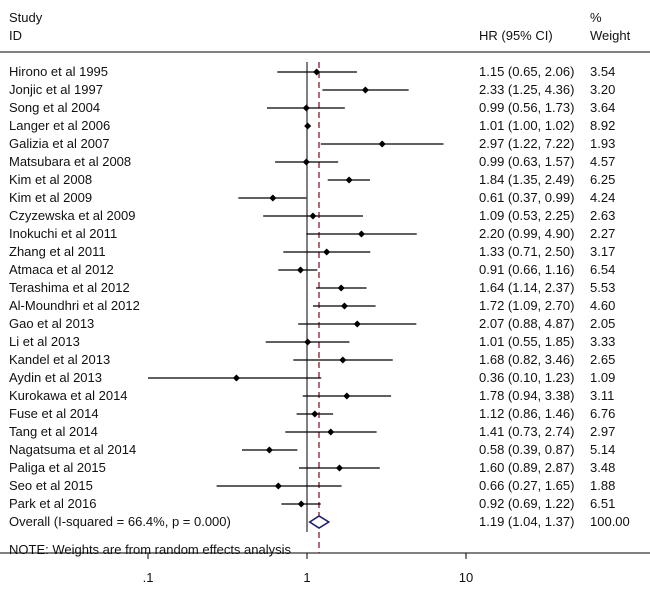  I want to click on weight-value: 6.54, so click(603, 269).